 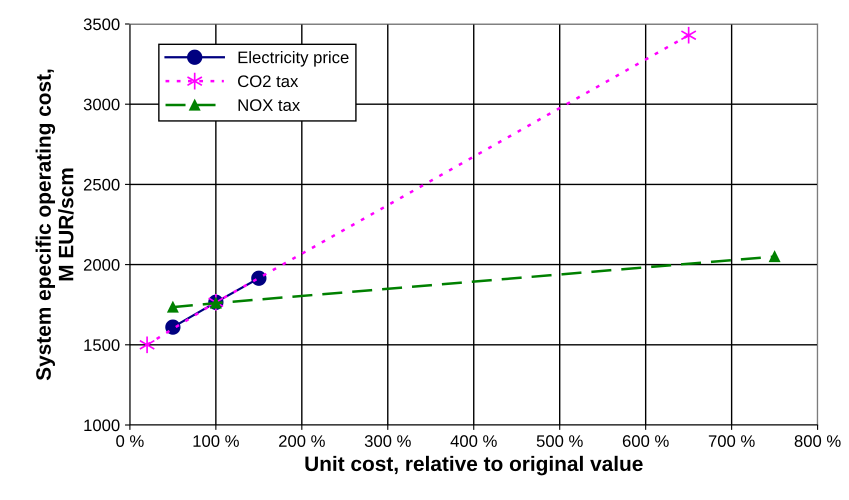 What do you see at coordinates (731, 441) in the screenshot?
I see `x-tick-label: 700 %` at bounding box center [731, 441].